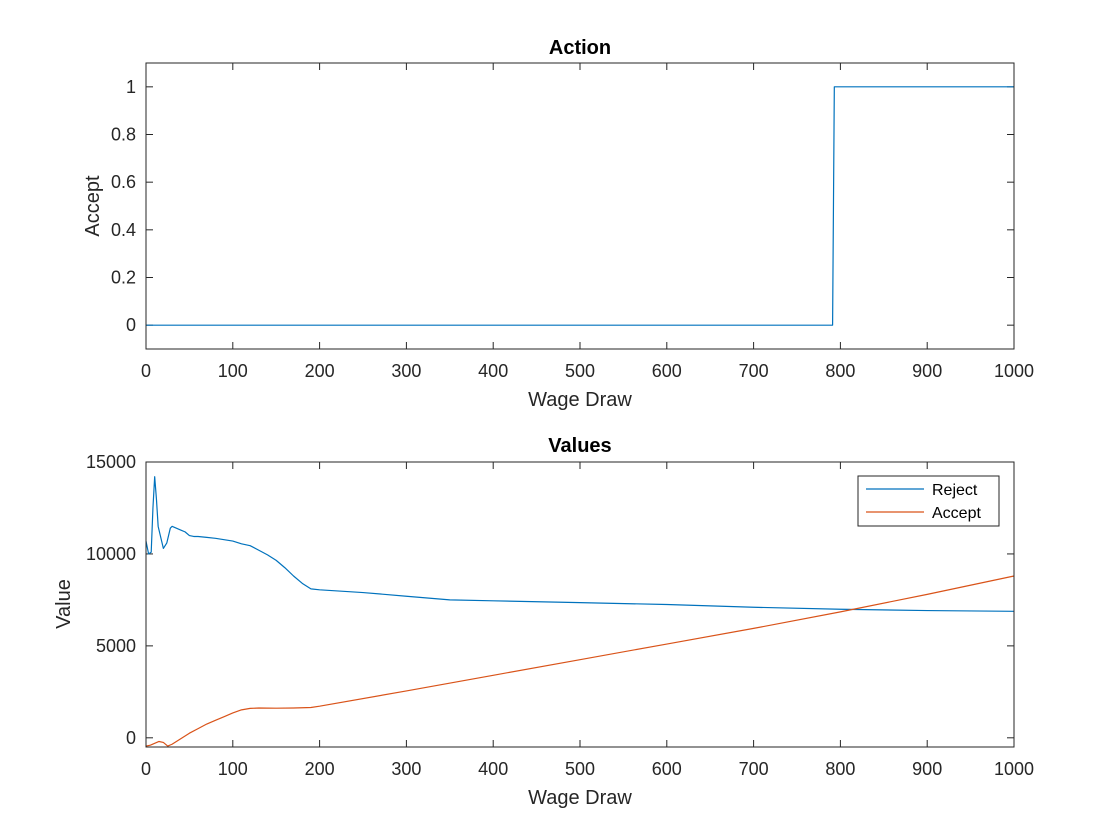 The image size is (1120, 840). I want to click on action-x-tick-label: 600, so click(667, 371).